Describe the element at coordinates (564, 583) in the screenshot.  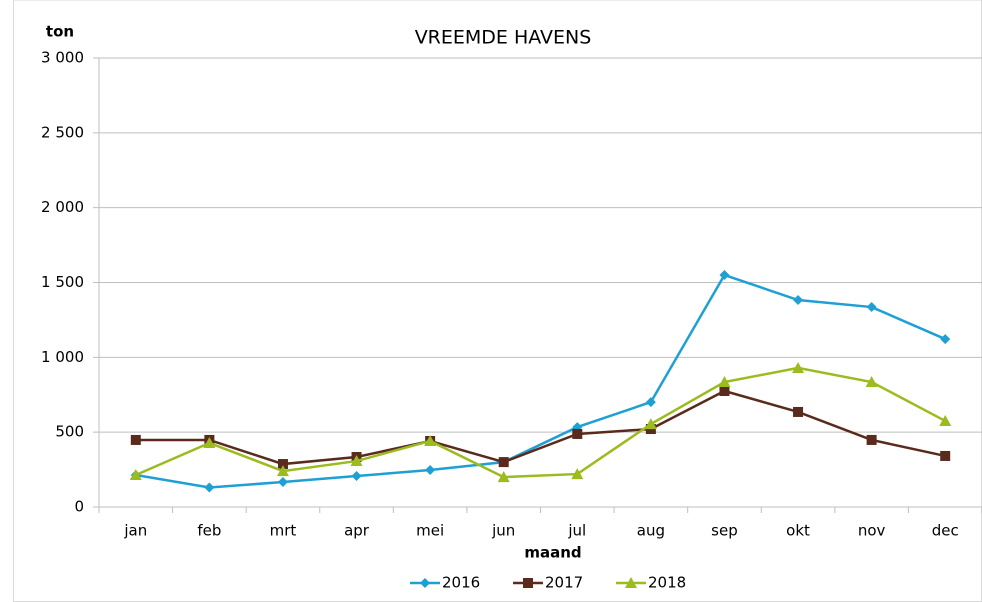
I see `legend-label: 2017` at that location.